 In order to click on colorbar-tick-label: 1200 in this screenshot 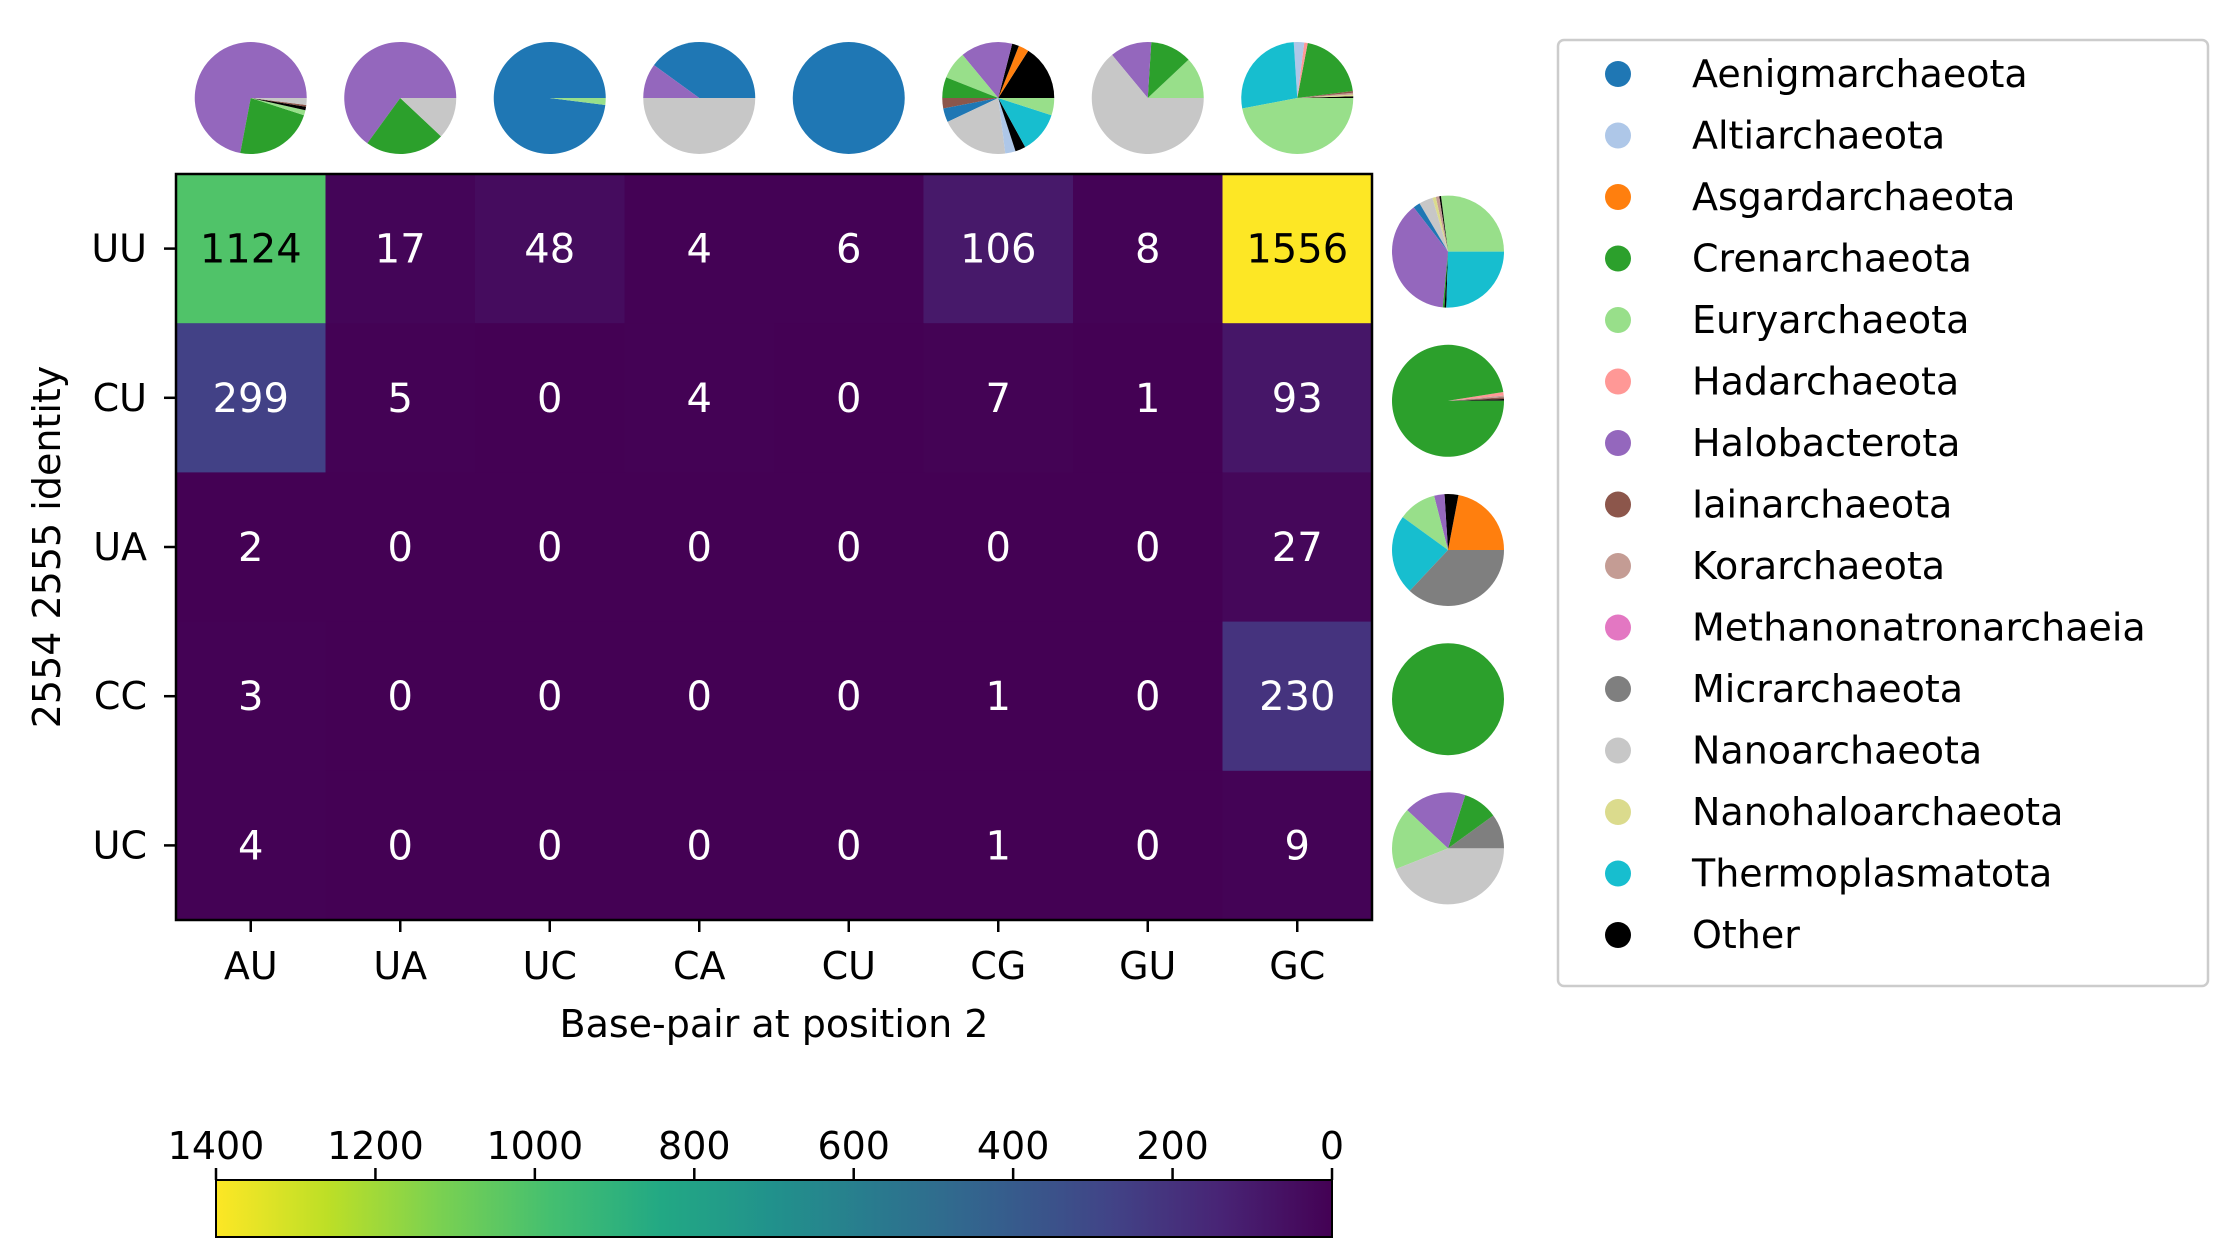, I will do `click(375, 1146)`.